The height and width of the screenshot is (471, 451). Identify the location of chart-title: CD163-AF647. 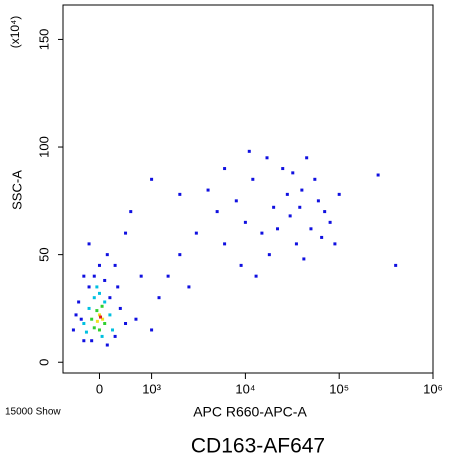
(258, 446).